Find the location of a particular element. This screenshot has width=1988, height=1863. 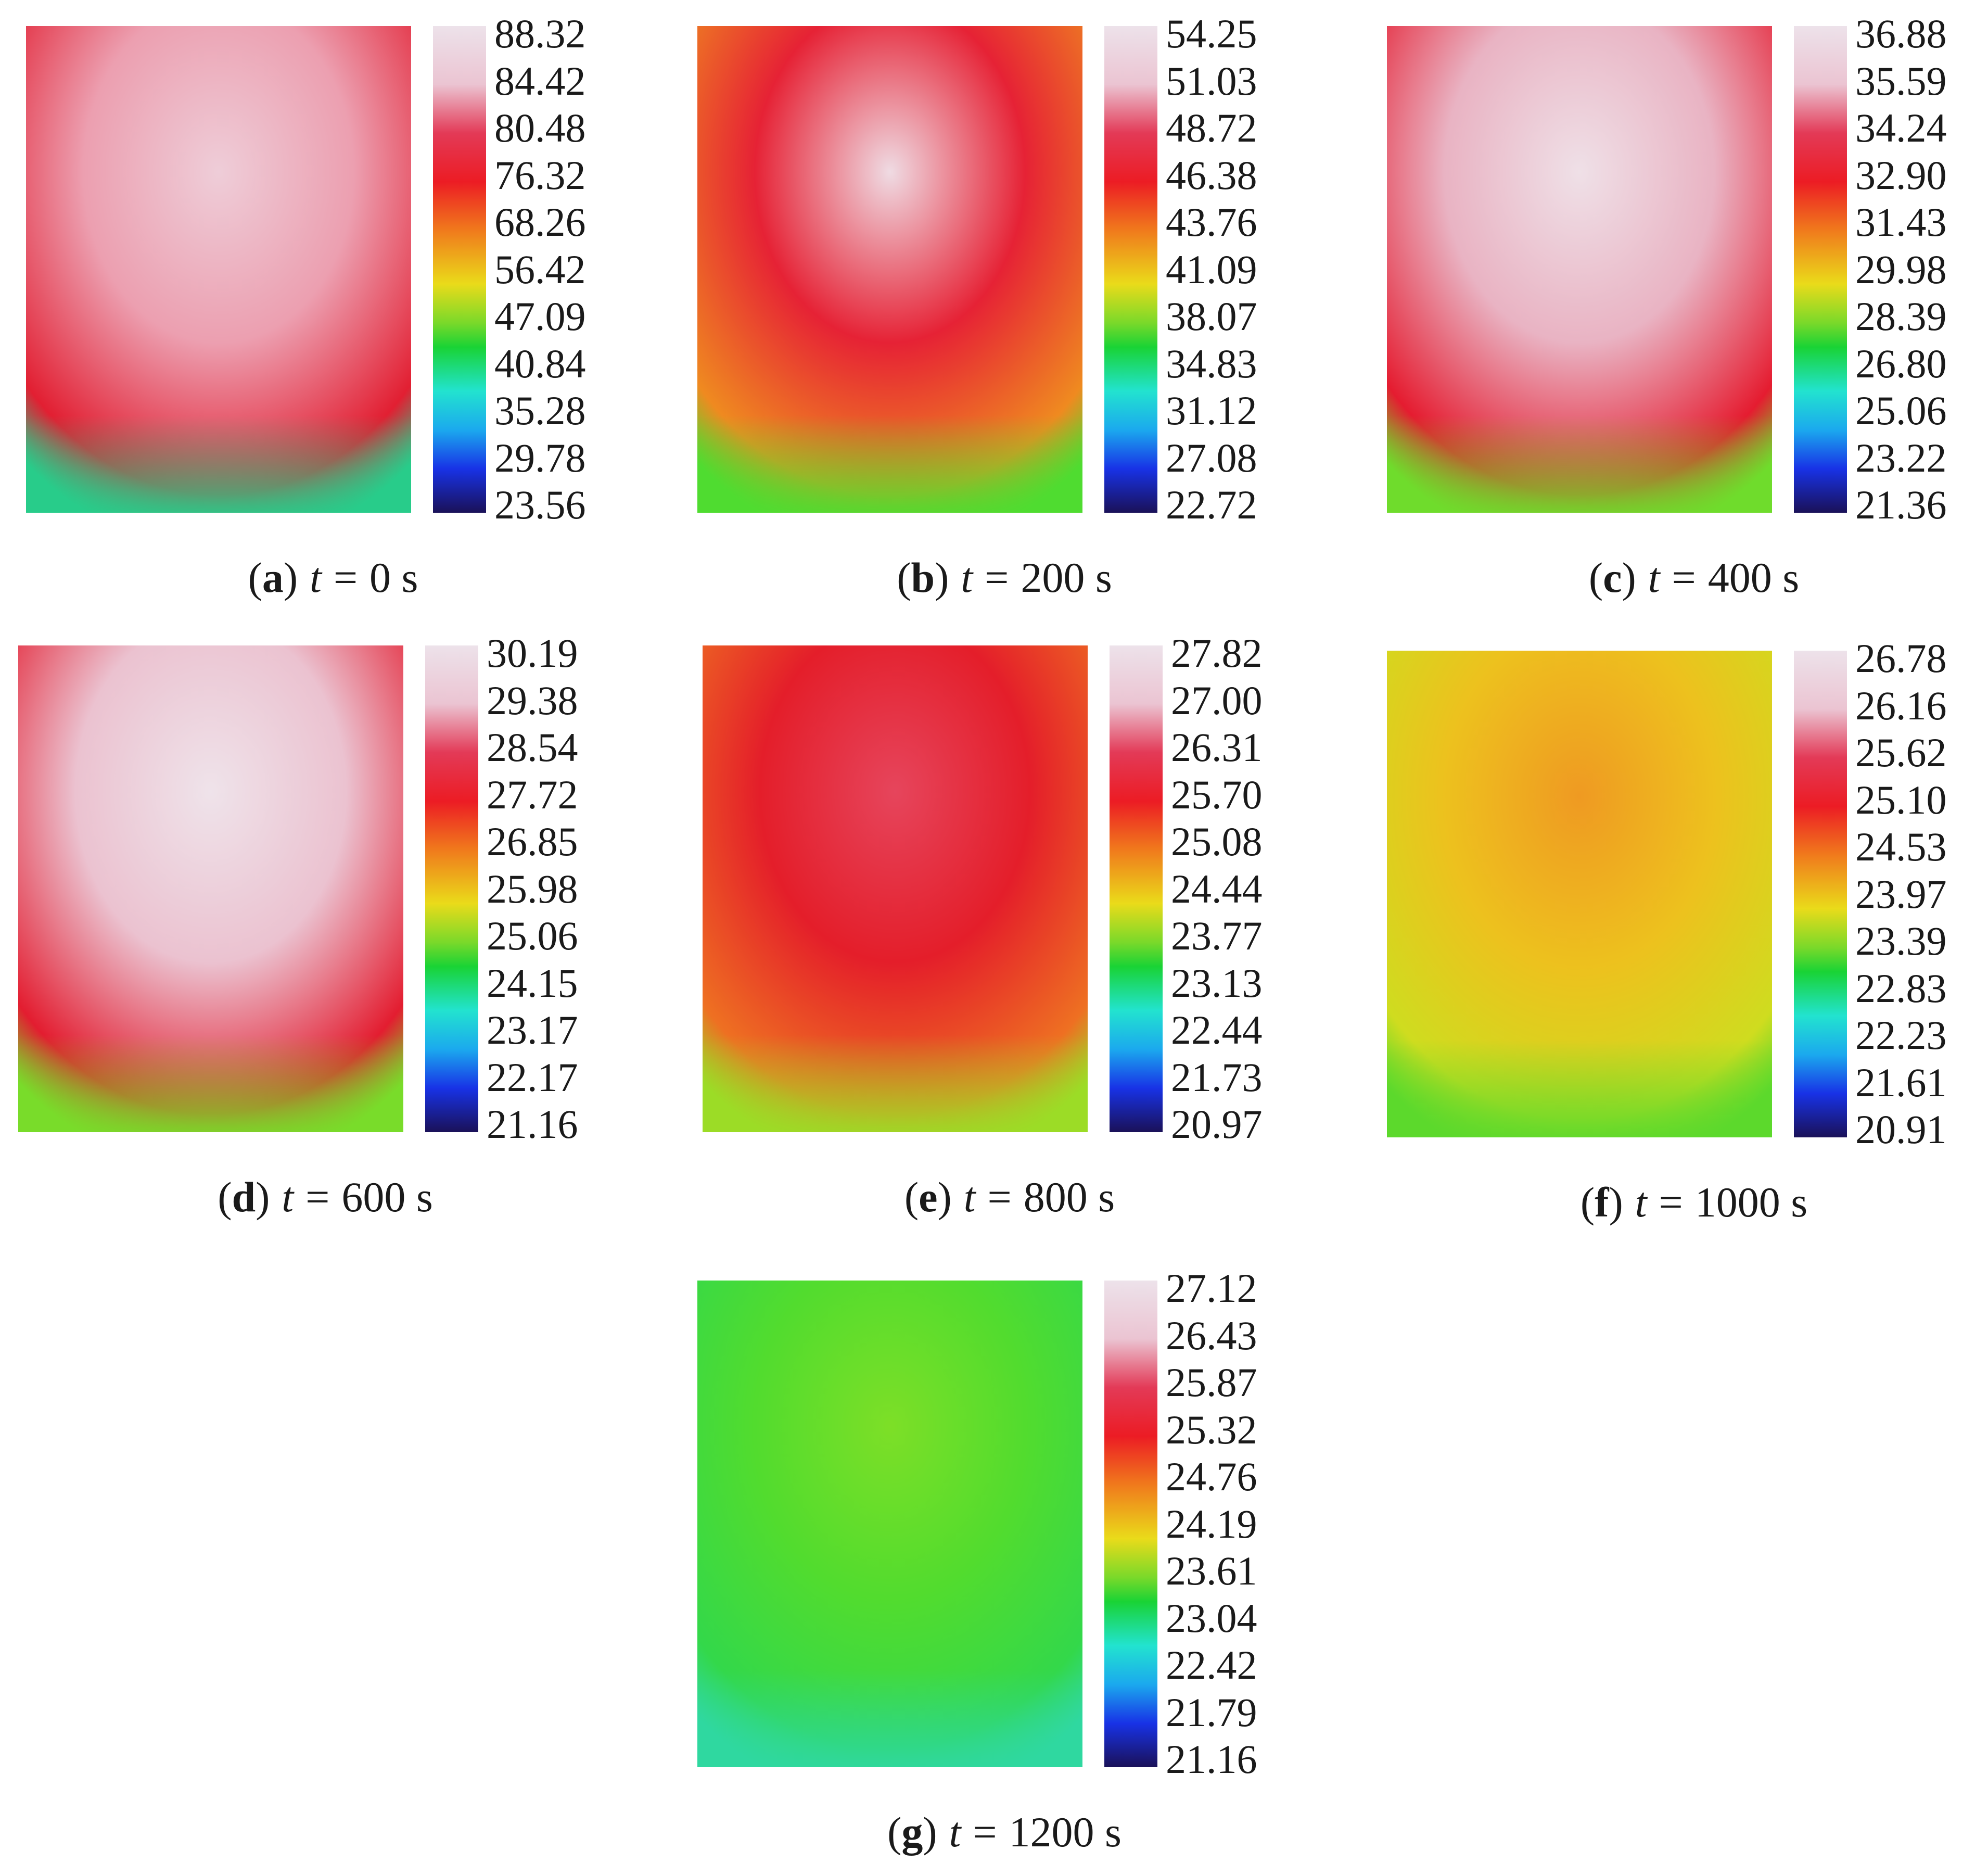

caption-time: 400 s is located at coordinates (1753, 577).